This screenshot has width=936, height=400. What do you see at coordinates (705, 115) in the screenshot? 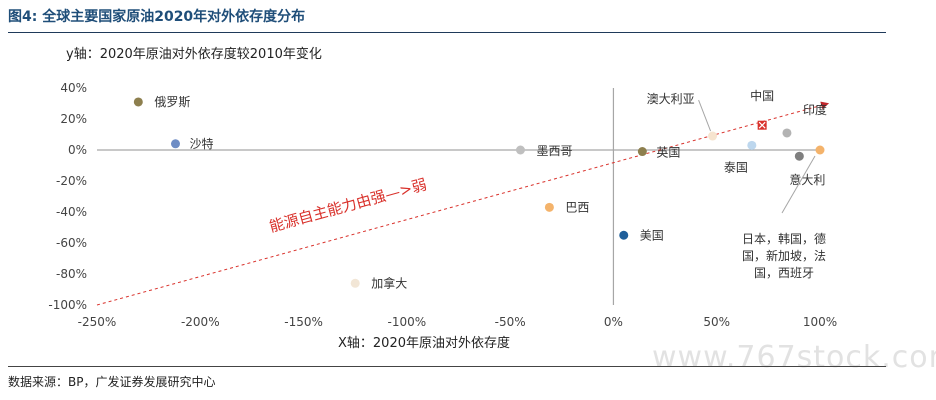
I see `leader-line-australia` at bounding box center [705, 115].